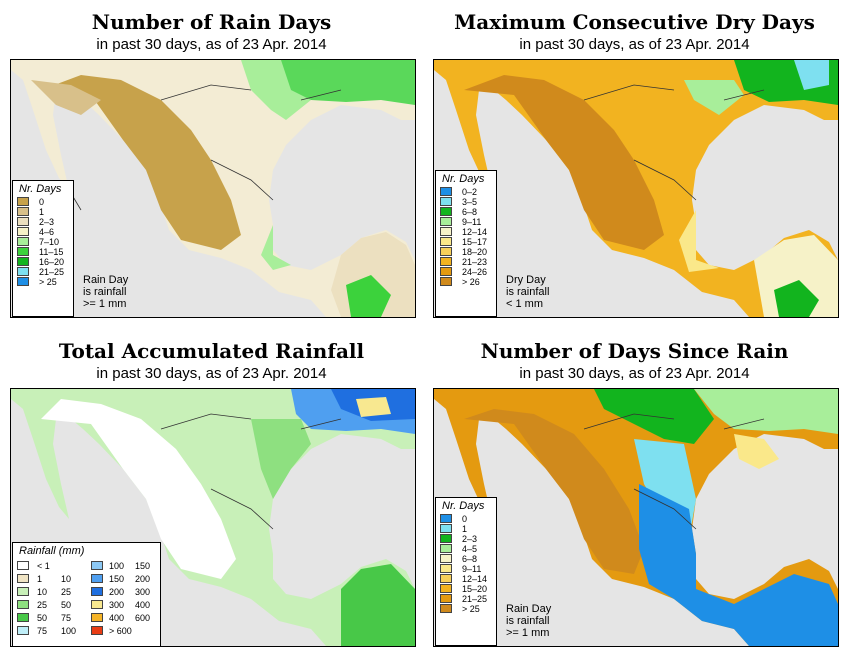 The height and width of the screenshot is (658, 846). Describe the element at coordinates (47, 232) in the screenshot. I see `legend-label: 4–6` at that location.